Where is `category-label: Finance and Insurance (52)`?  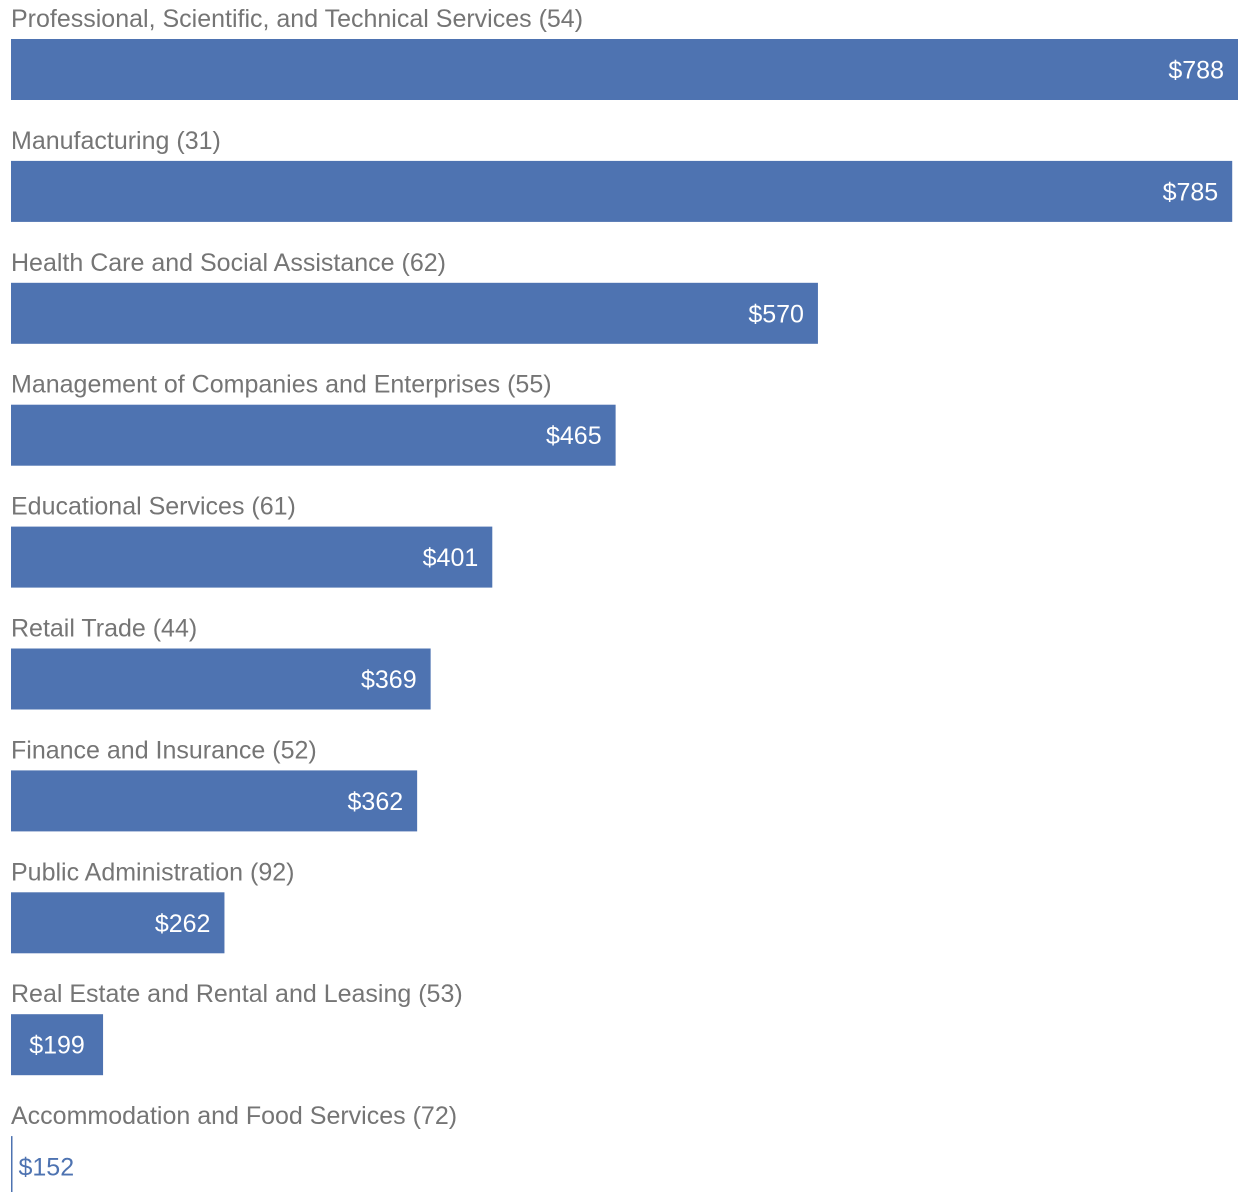
category-label: Finance and Insurance (52) is located at coordinates (164, 750).